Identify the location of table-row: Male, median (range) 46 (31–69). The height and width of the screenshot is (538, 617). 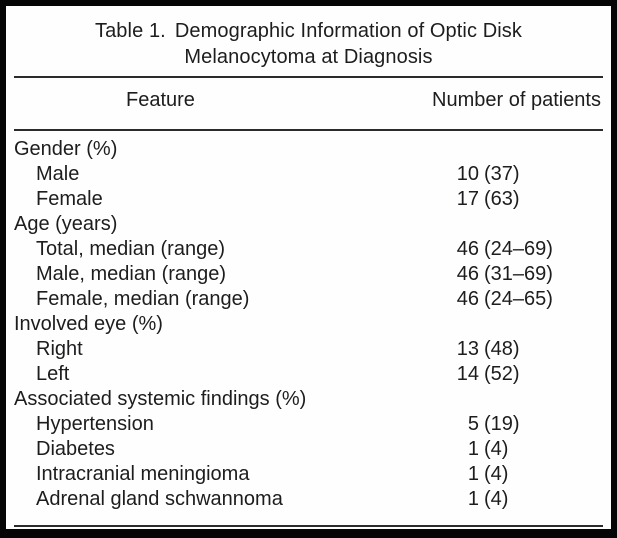
(308, 274).